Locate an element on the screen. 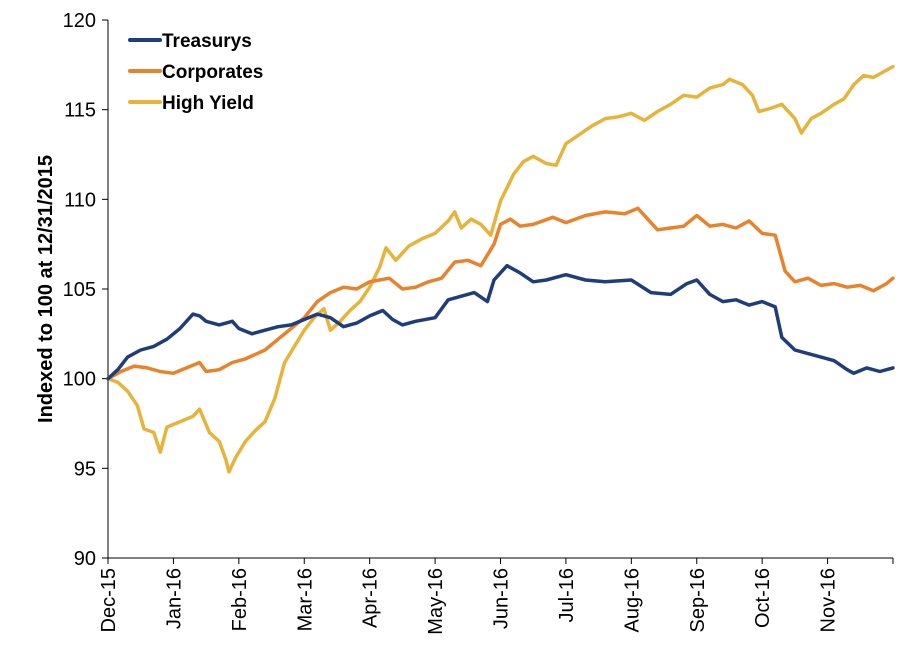 Image resolution: width=910 pixels, height=661 pixels. x-tick-label: Dec-15 is located at coordinates (109, 600).